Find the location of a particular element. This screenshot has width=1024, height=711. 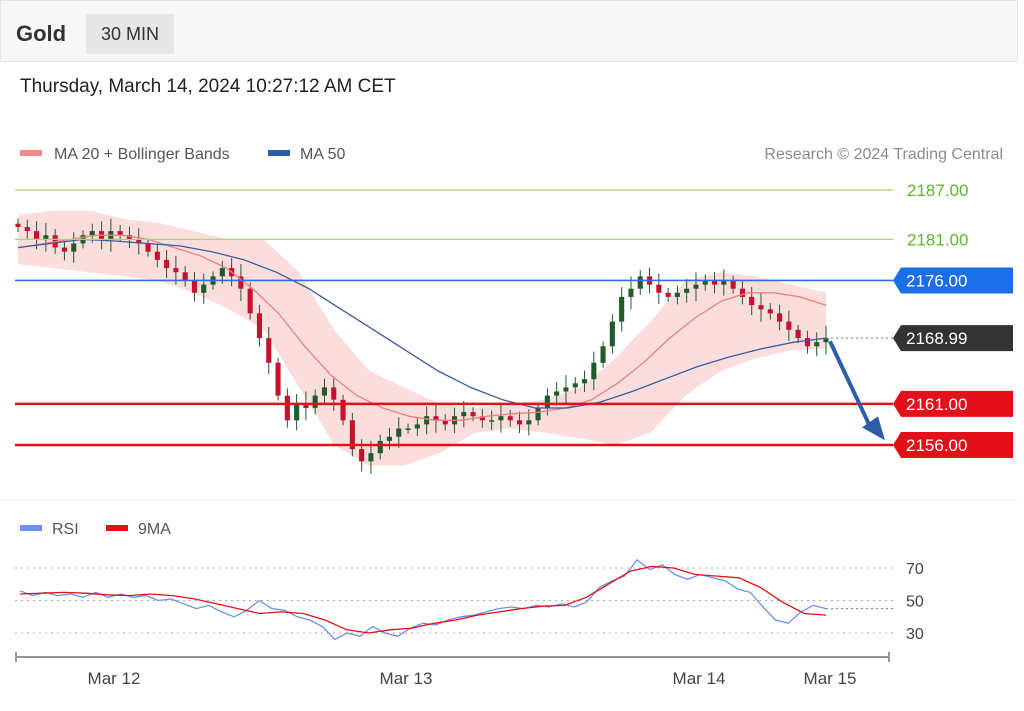

chart-header: Gold 30 MIN is located at coordinates (509, 31).